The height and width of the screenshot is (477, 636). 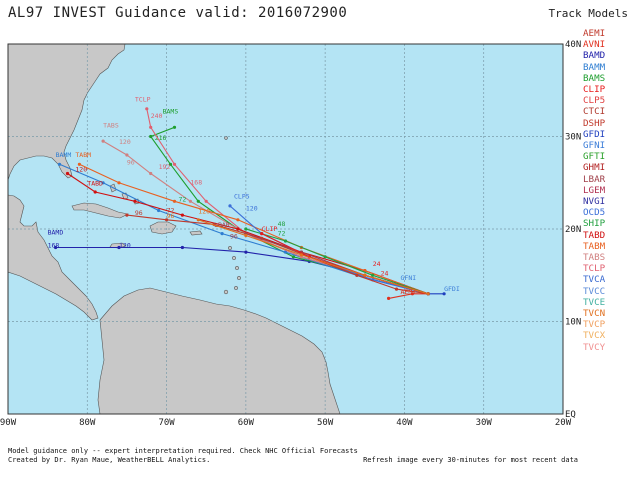 I want to click on legend-item: TCLP, so click(x=594, y=269).